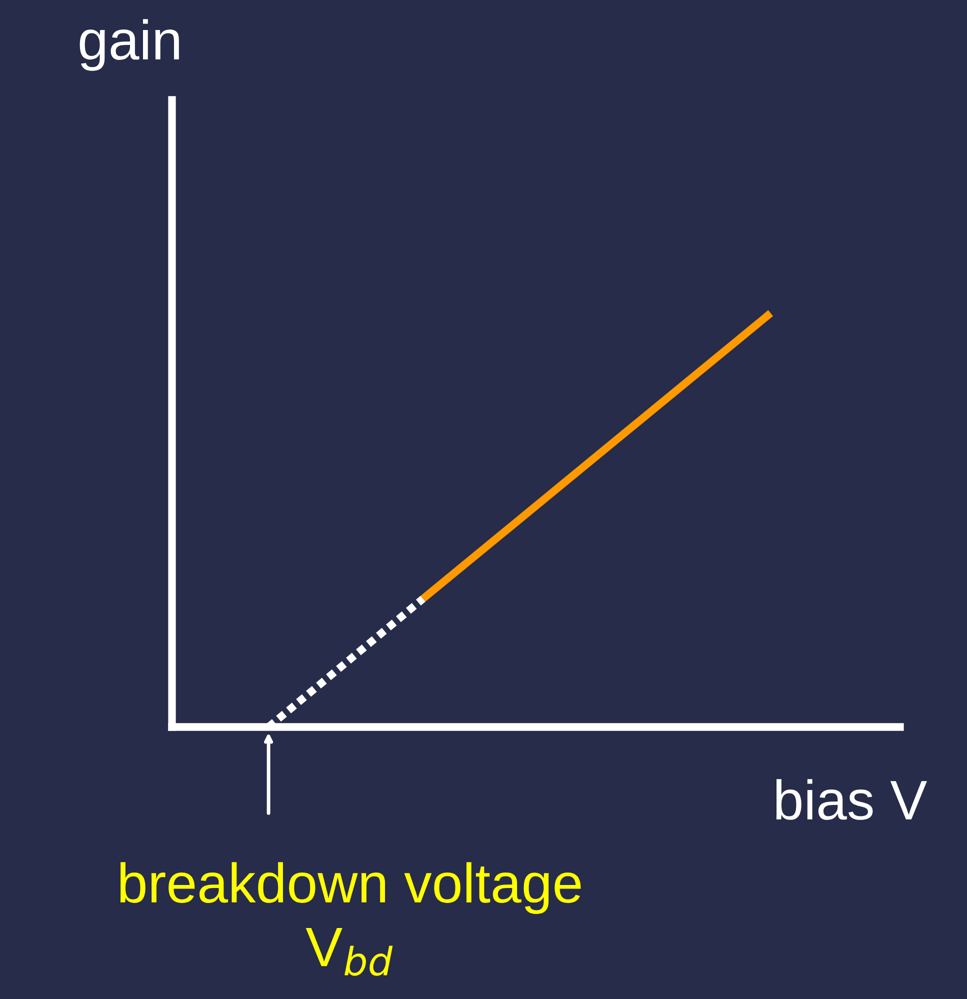 The image size is (967, 999). Describe the element at coordinates (851, 799) in the screenshot. I see `x-axis-title: bias V` at that location.